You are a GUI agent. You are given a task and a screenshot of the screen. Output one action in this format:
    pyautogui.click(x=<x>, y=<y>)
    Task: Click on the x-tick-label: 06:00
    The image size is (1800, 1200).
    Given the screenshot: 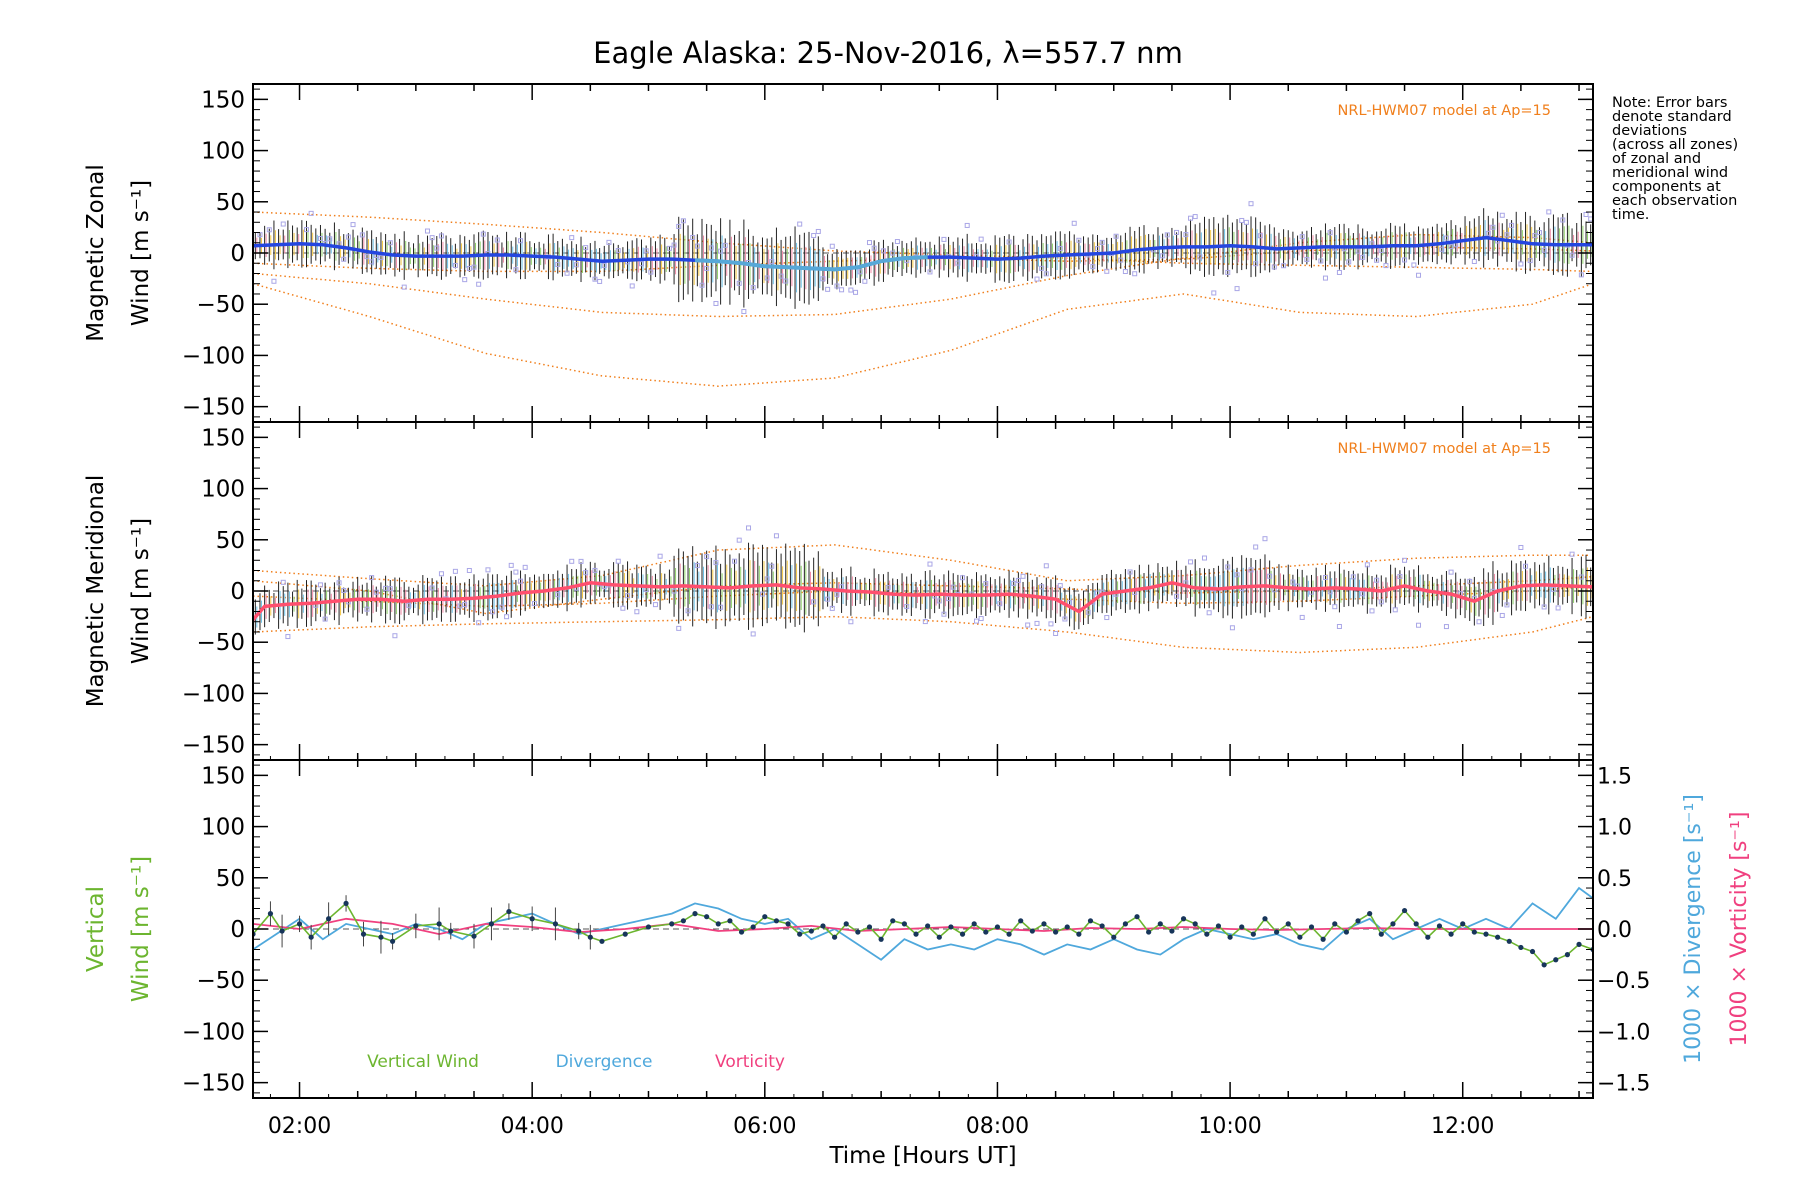 What is the action you would take?
    pyautogui.click(x=764, y=1126)
    